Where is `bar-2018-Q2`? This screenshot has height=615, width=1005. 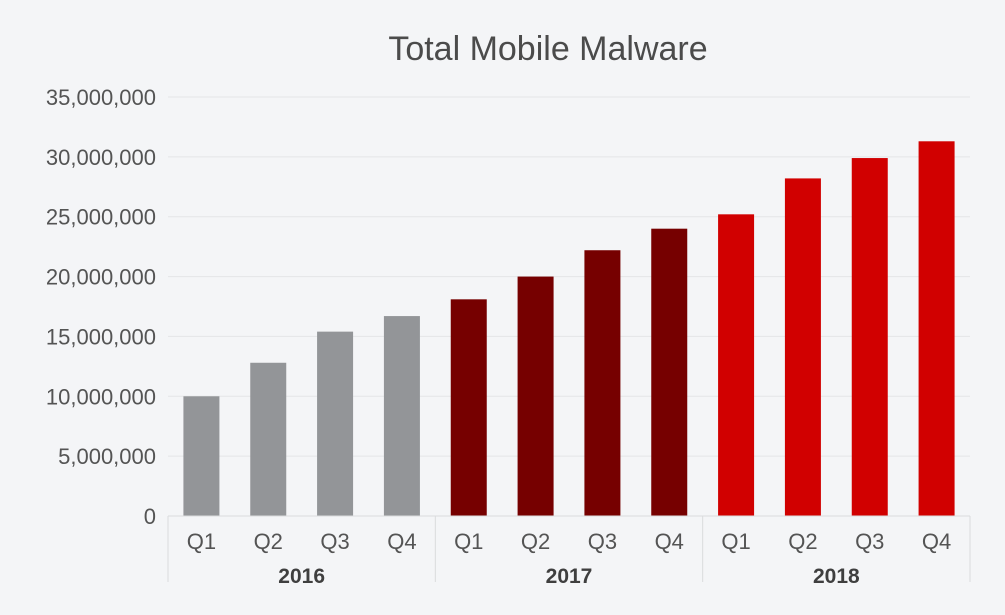
bar-2018-Q2 is located at coordinates (802, 347).